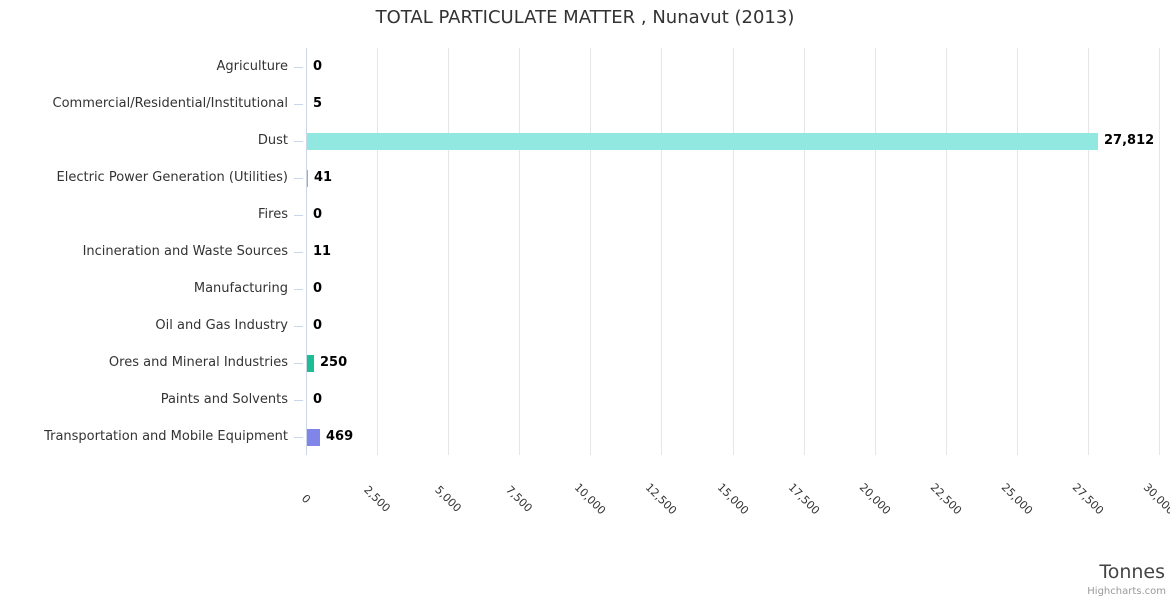 This screenshot has width=1170, height=600. Describe the element at coordinates (240, 288) in the screenshot. I see `y-axis-category-label: Manufacturing` at that location.